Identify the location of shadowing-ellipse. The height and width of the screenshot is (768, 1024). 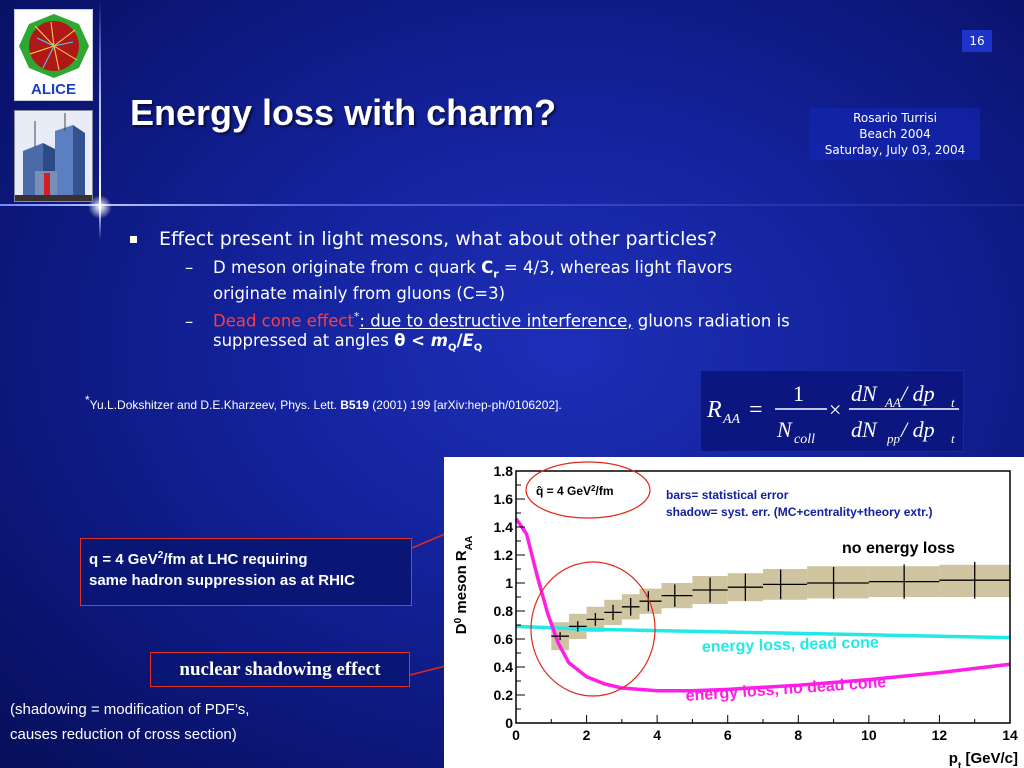
(593, 629).